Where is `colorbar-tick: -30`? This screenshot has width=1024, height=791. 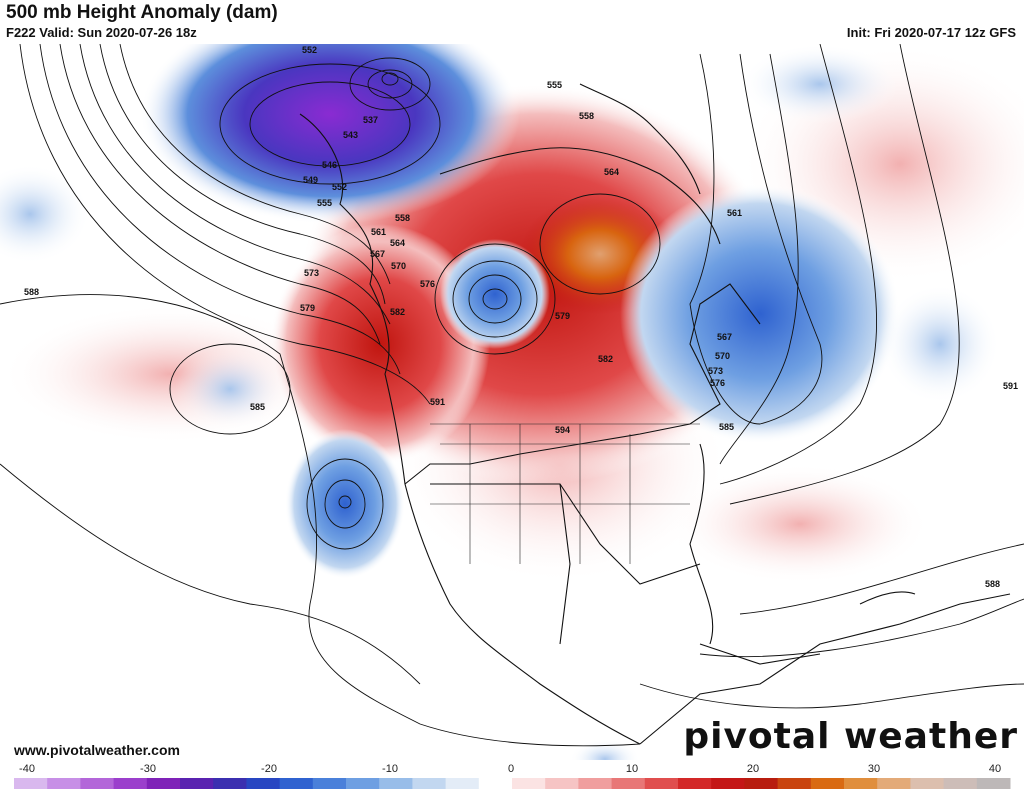 colorbar-tick: -30 is located at coordinates (148, 769).